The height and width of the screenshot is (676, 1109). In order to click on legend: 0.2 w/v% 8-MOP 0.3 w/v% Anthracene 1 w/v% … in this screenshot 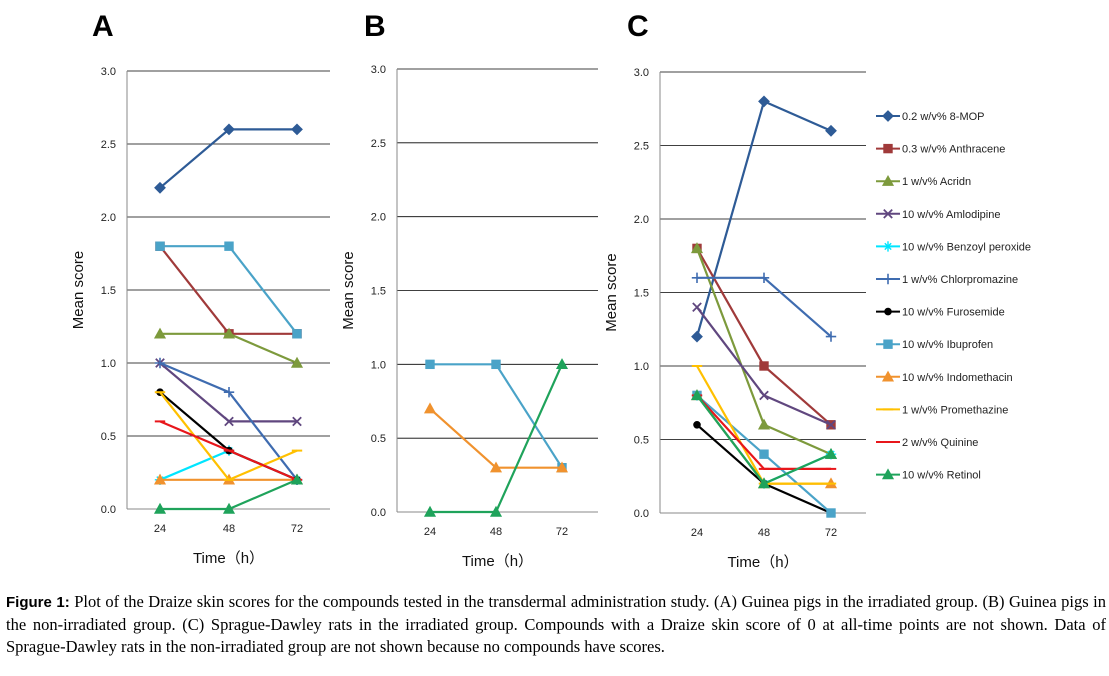, I will do `click(953, 296)`.